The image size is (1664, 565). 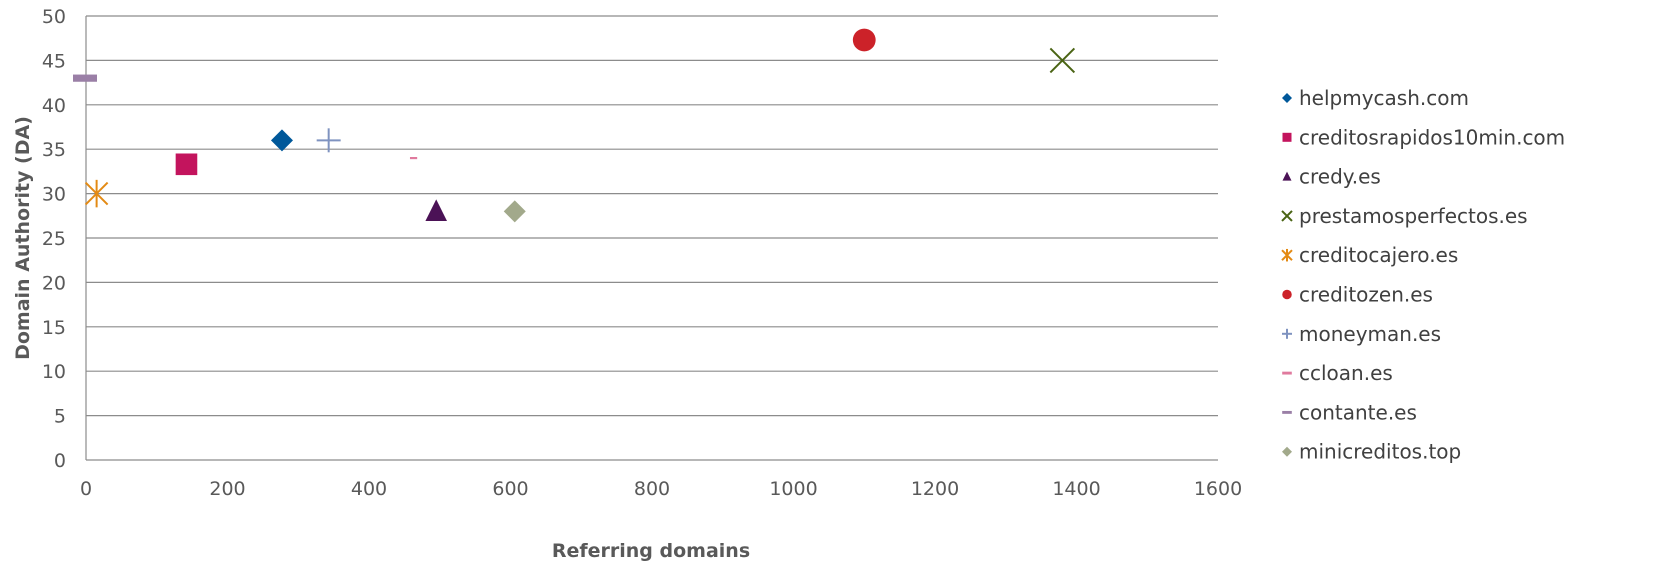 I want to click on y-tick-label: 40, so click(x=54, y=106).